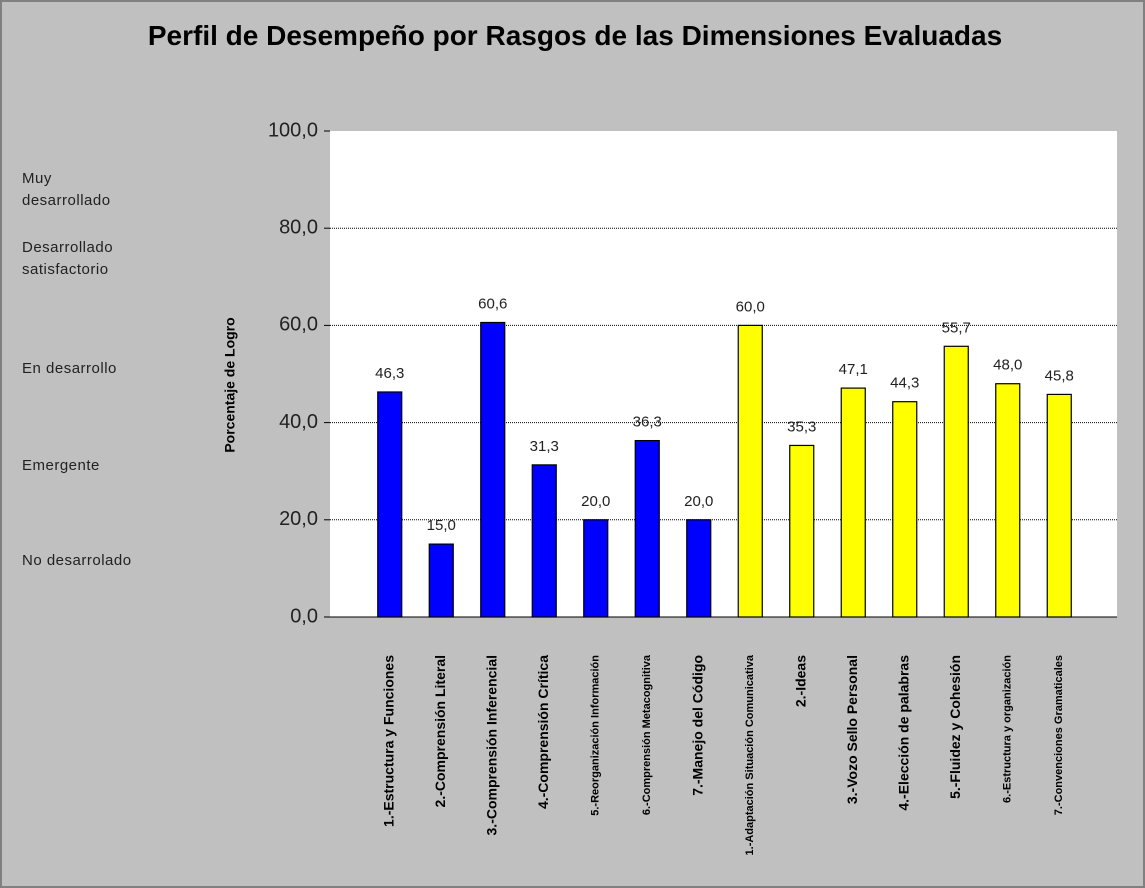 This screenshot has height=888, width=1145. Describe the element at coordinates (304, 616) in the screenshot. I see `y-tick-label: 0,0` at that location.